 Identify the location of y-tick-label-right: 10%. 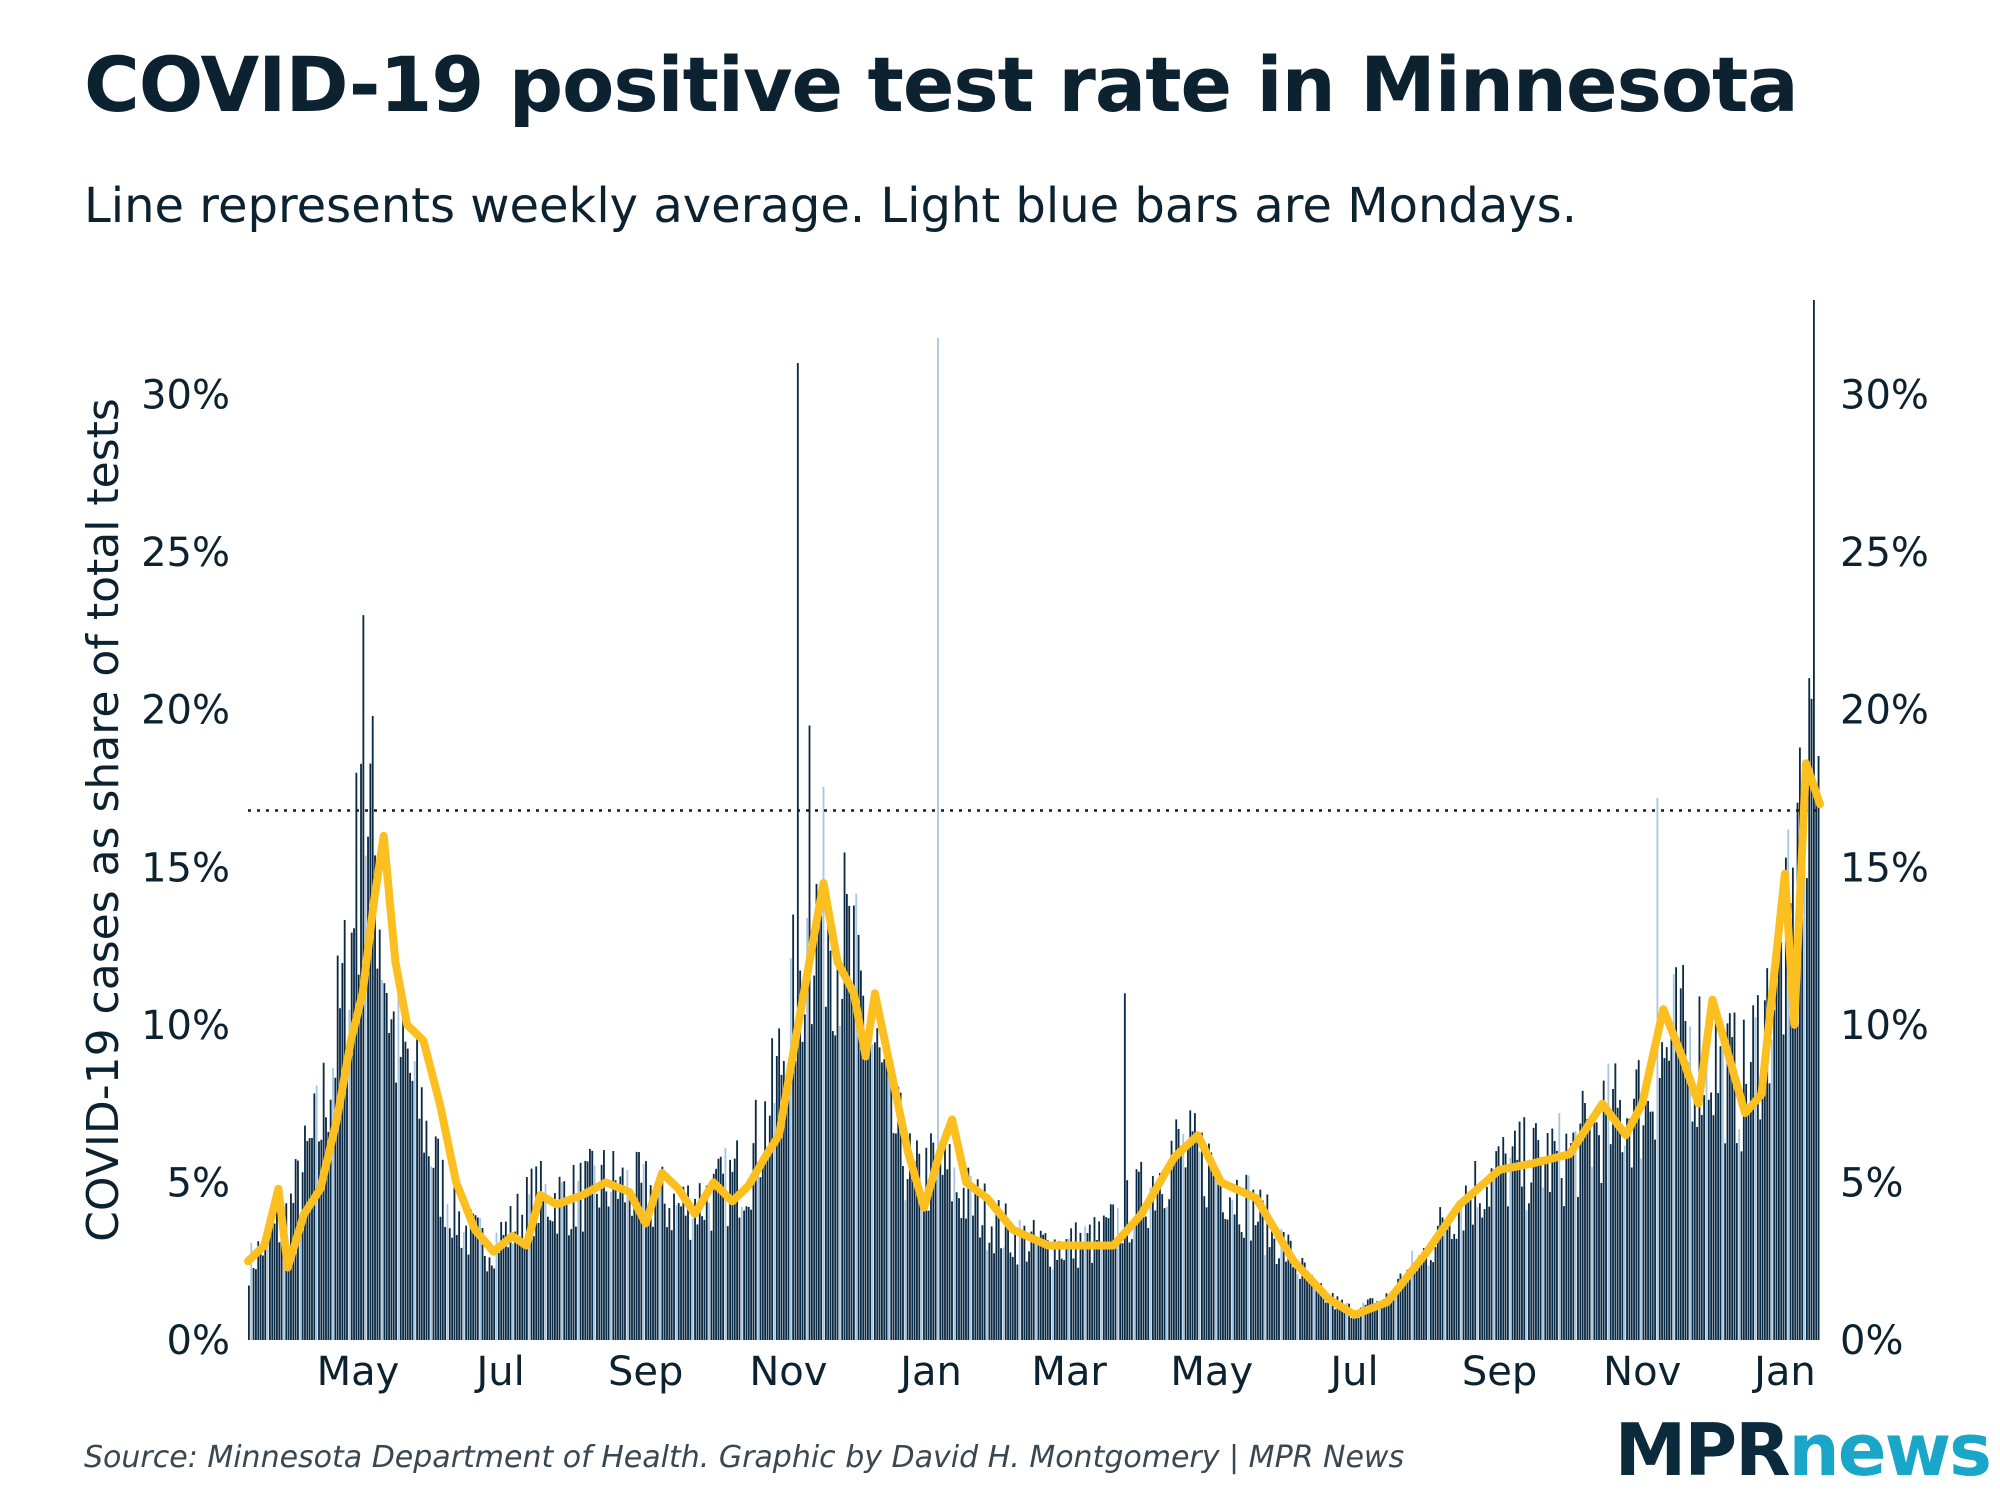
(1884, 1026).